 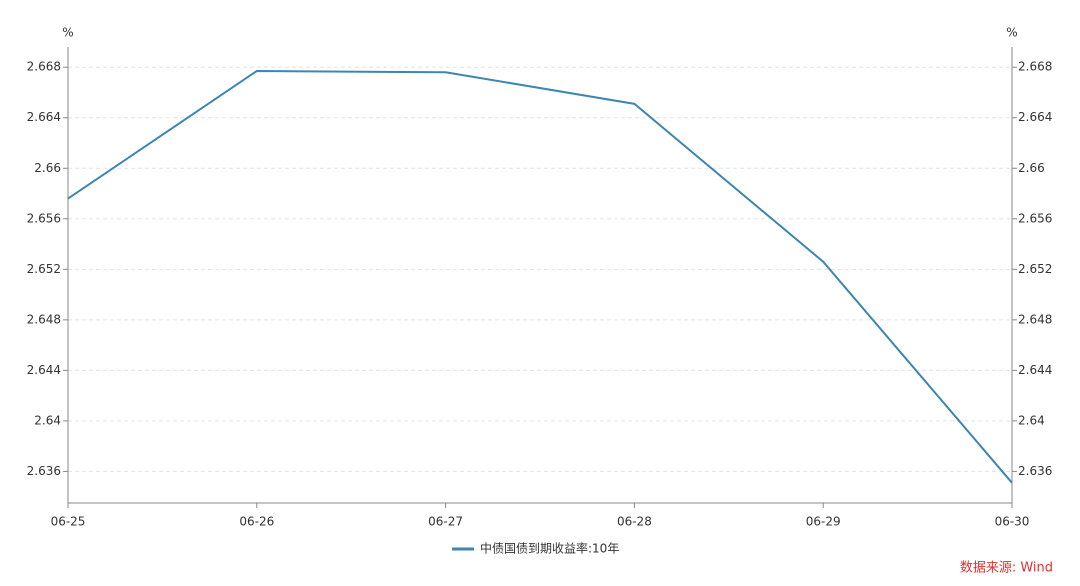 I want to click on legend-label: 中债国债到期收益率:10年, so click(x=549, y=548).